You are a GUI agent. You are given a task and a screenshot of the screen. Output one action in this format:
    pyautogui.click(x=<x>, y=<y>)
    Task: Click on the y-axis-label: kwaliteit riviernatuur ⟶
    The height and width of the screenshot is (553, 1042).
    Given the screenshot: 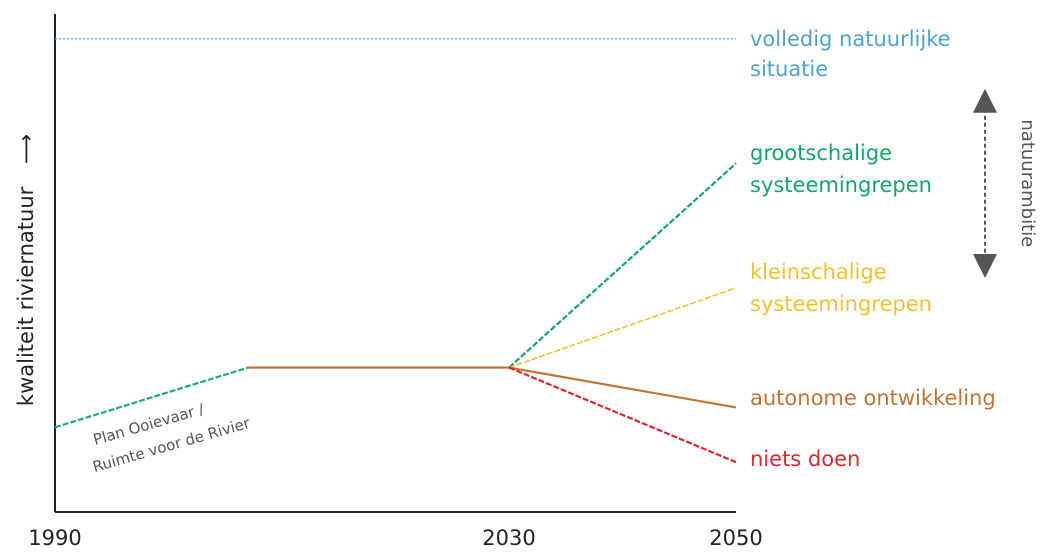 What is the action you would take?
    pyautogui.click(x=26, y=270)
    